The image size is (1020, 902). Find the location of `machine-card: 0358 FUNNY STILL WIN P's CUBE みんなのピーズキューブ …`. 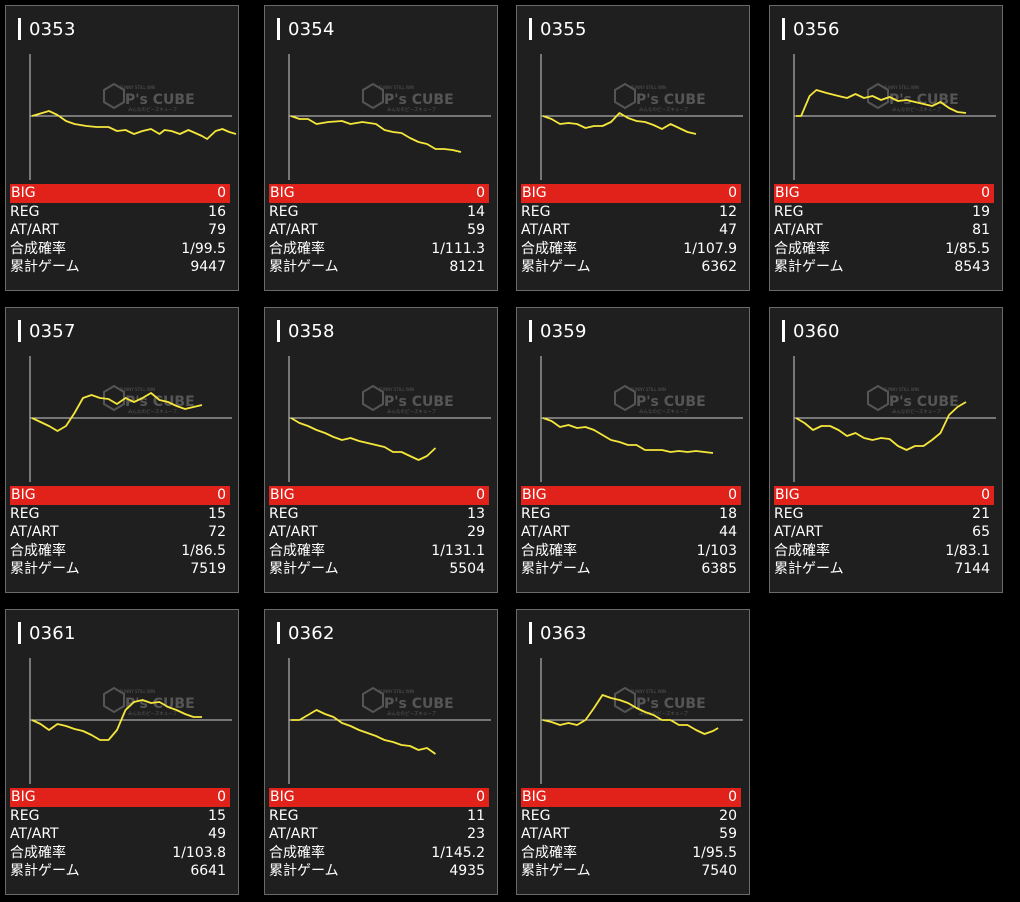

machine-card: 0358 FUNNY STILL WIN P's CUBE みんなのピーズキューブ … is located at coordinates (381, 450).